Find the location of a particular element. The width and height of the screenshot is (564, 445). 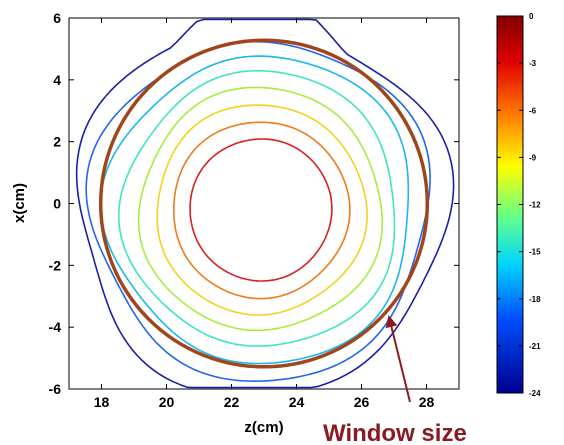

y-tick-label: 2 is located at coordinates (57, 142).